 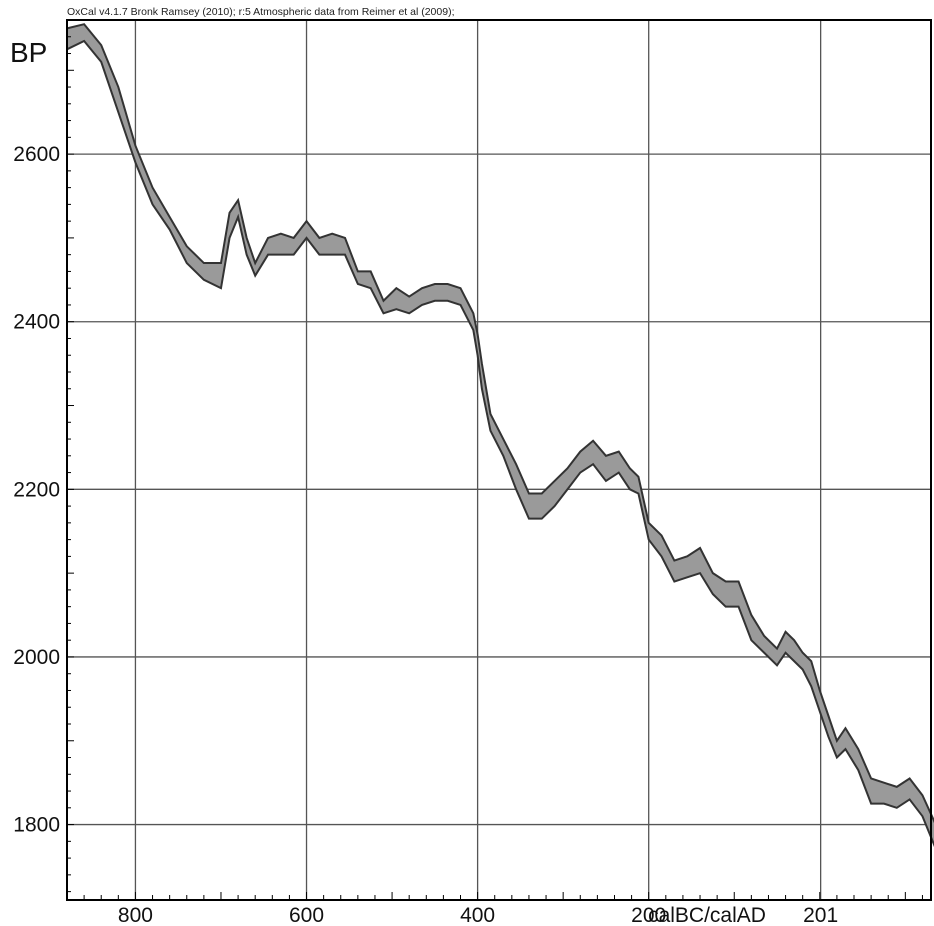 What do you see at coordinates (707, 915) in the screenshot?
I see `x-axis-label: calBC/calAD` at bounding box center [707, 915].